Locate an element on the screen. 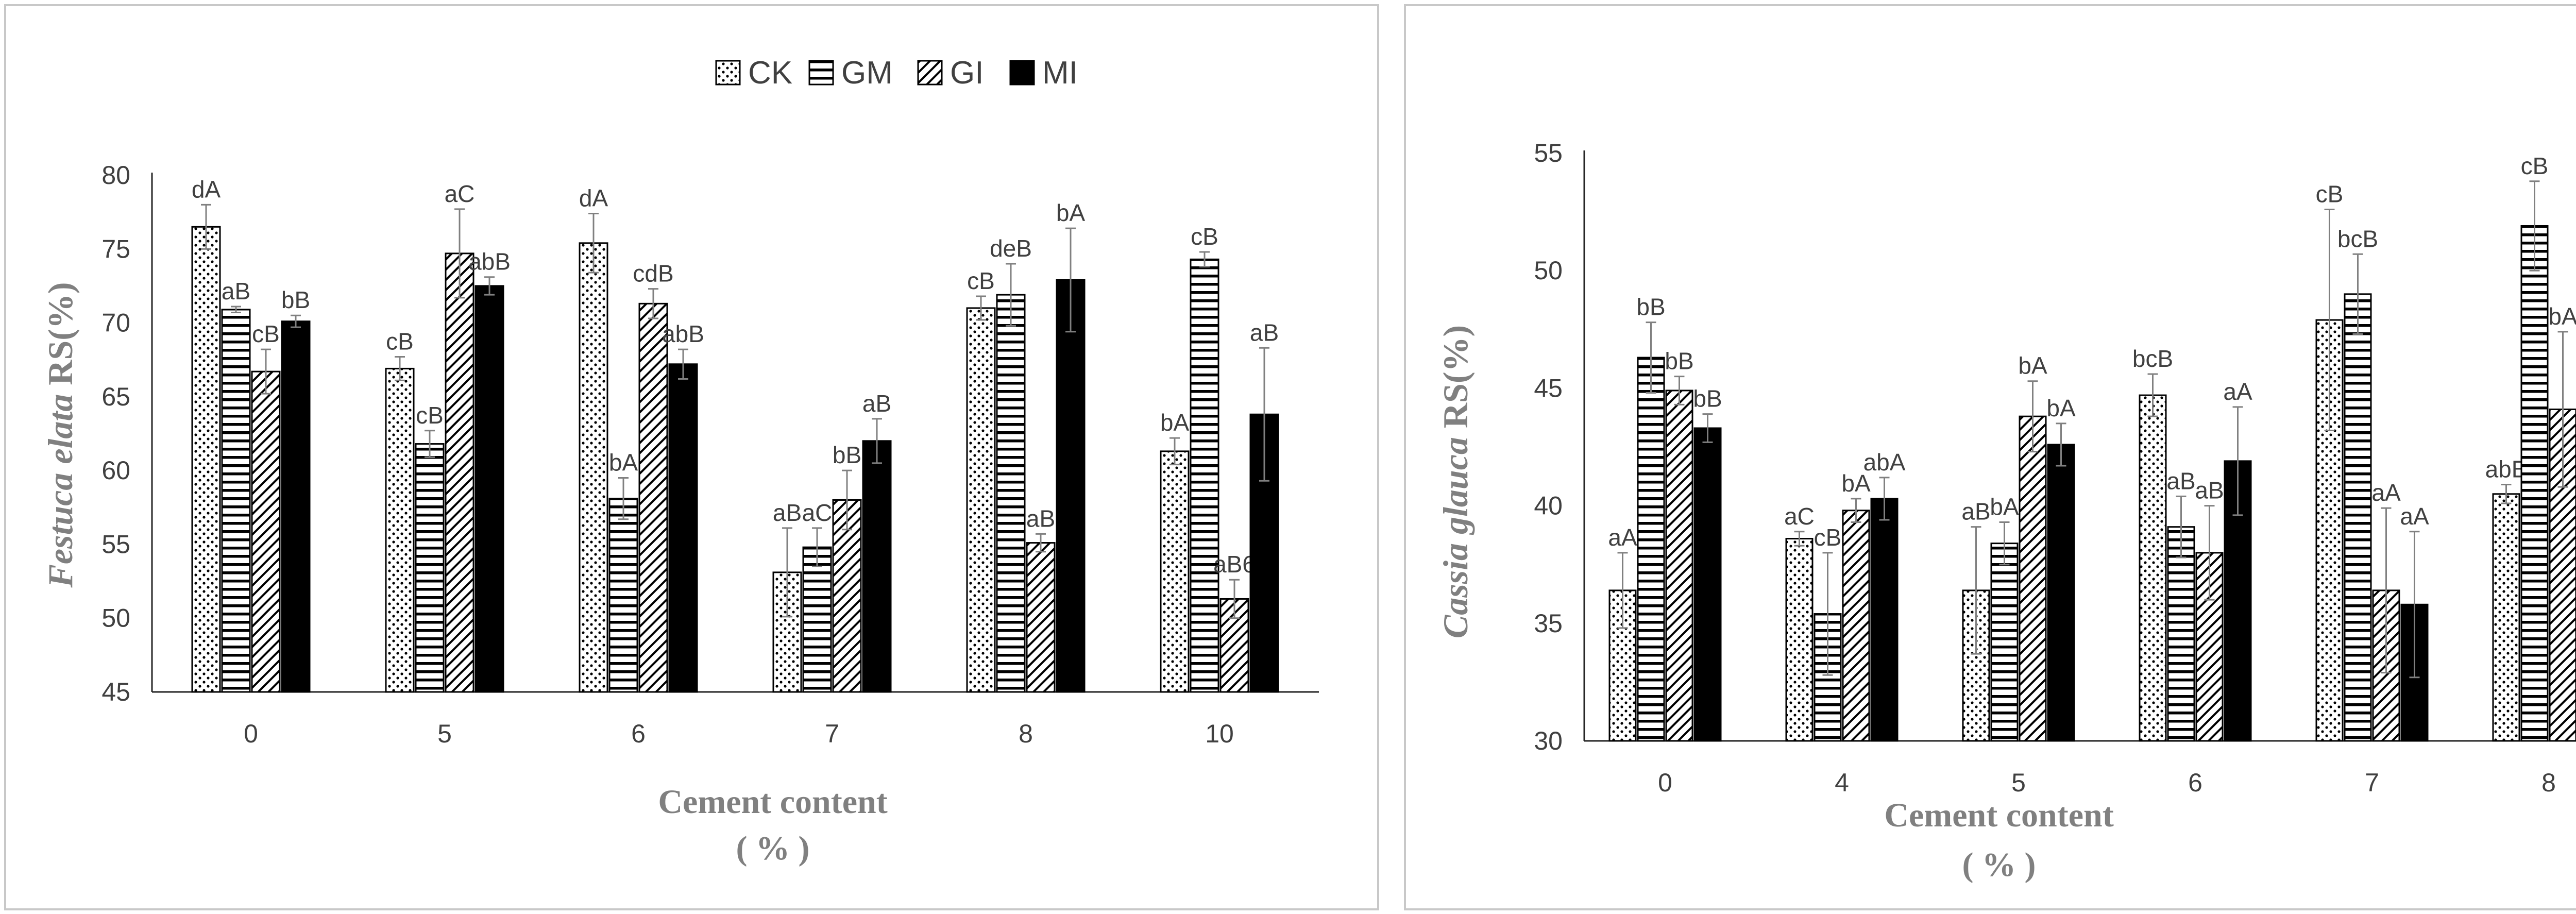  right-significance-label: aA is located at coordinates (1622, 537).